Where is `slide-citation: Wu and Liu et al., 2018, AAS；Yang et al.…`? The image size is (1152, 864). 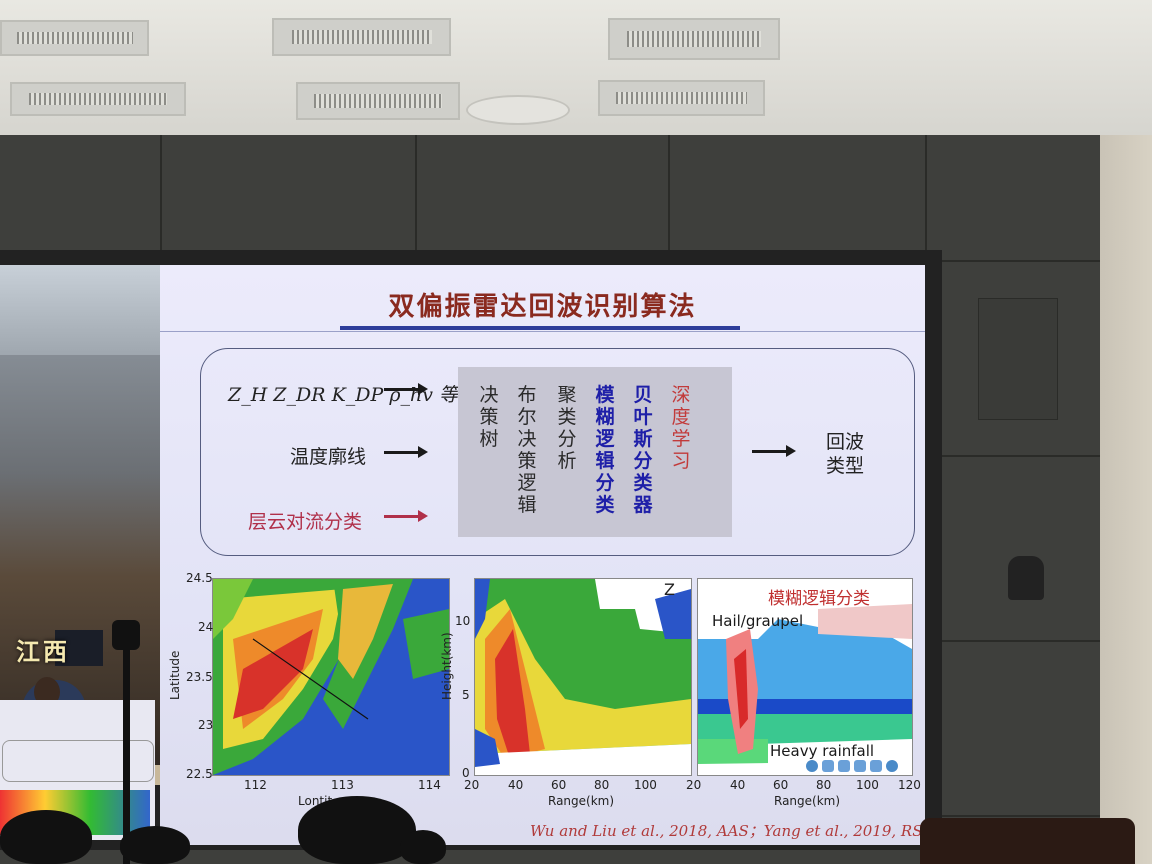 slide-citation: Wu and Liu et al., 2018, AAS；Yang et al.… is located at coordinates (726, 831).